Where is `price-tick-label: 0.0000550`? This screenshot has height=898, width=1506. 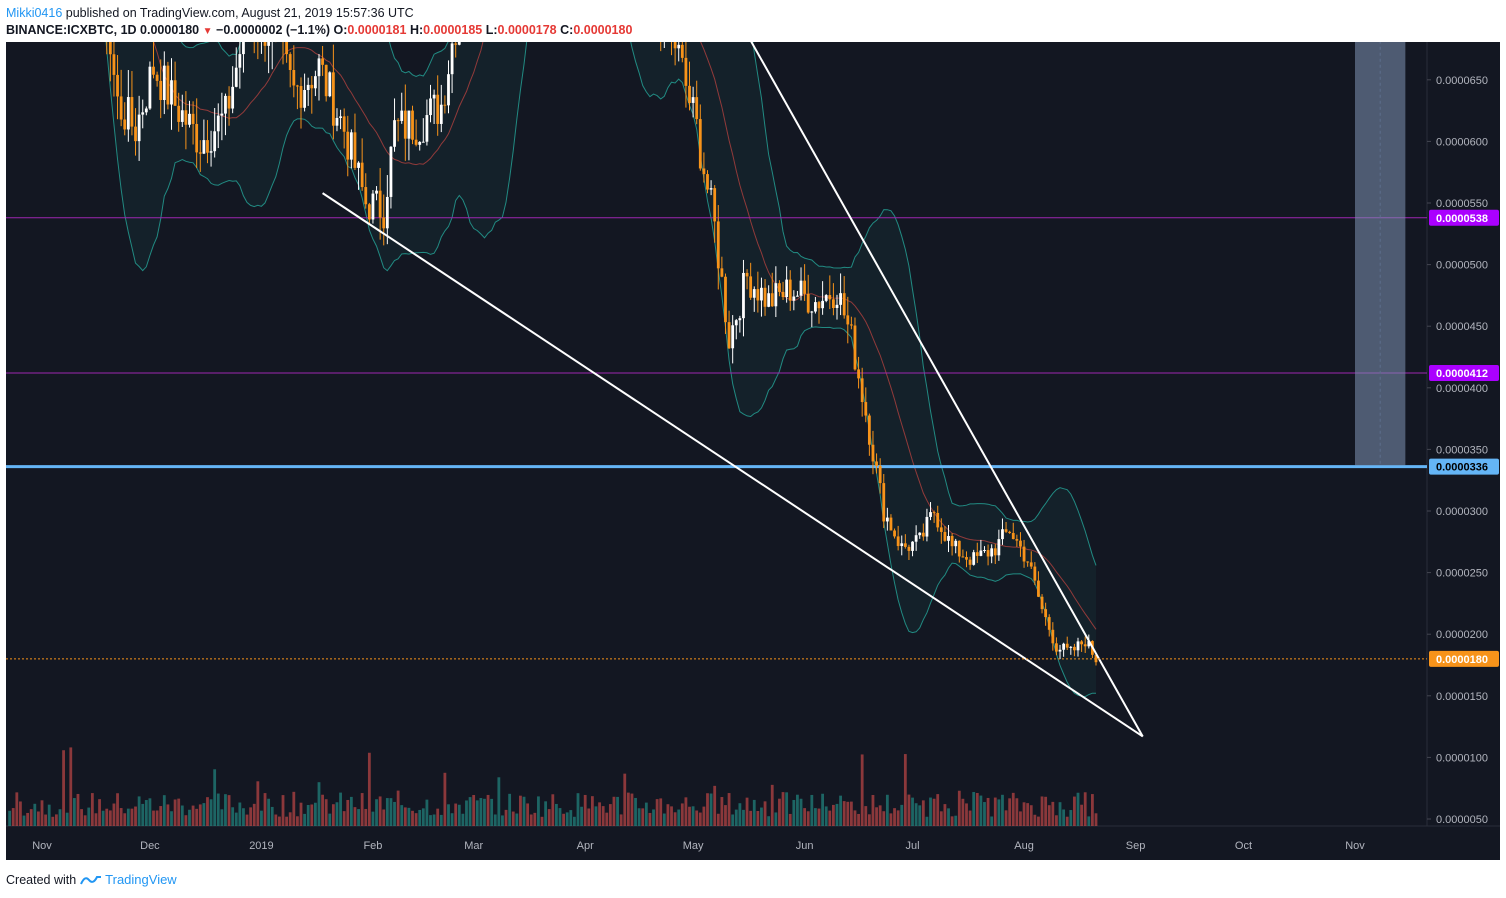
price-tick-label: 0.0000550 is located at coordinates (1462, 204).